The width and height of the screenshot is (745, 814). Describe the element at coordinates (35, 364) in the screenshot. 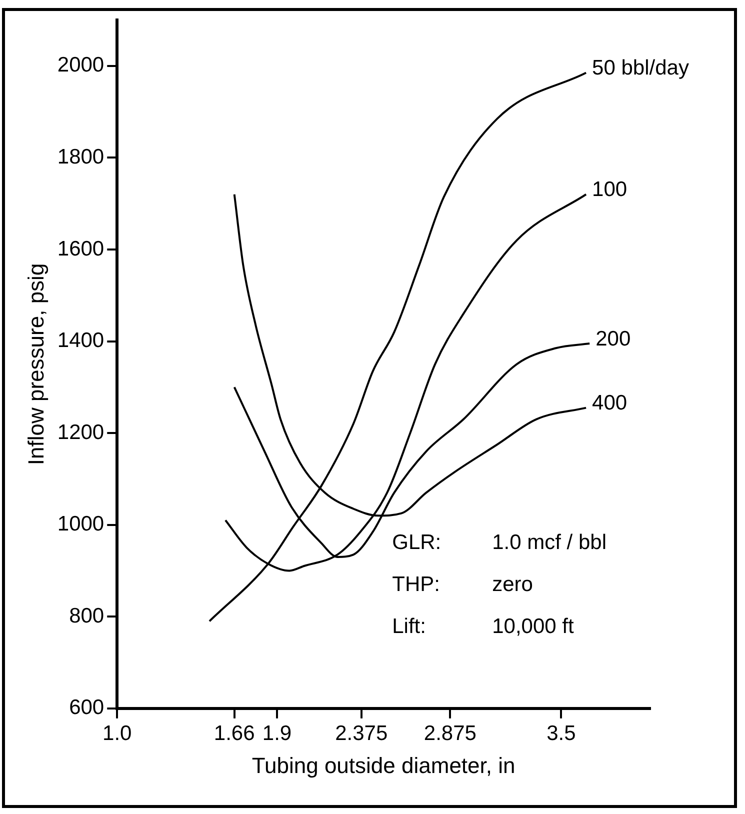

I see `y-axis-title: Inflow pressure, psig` at that location.